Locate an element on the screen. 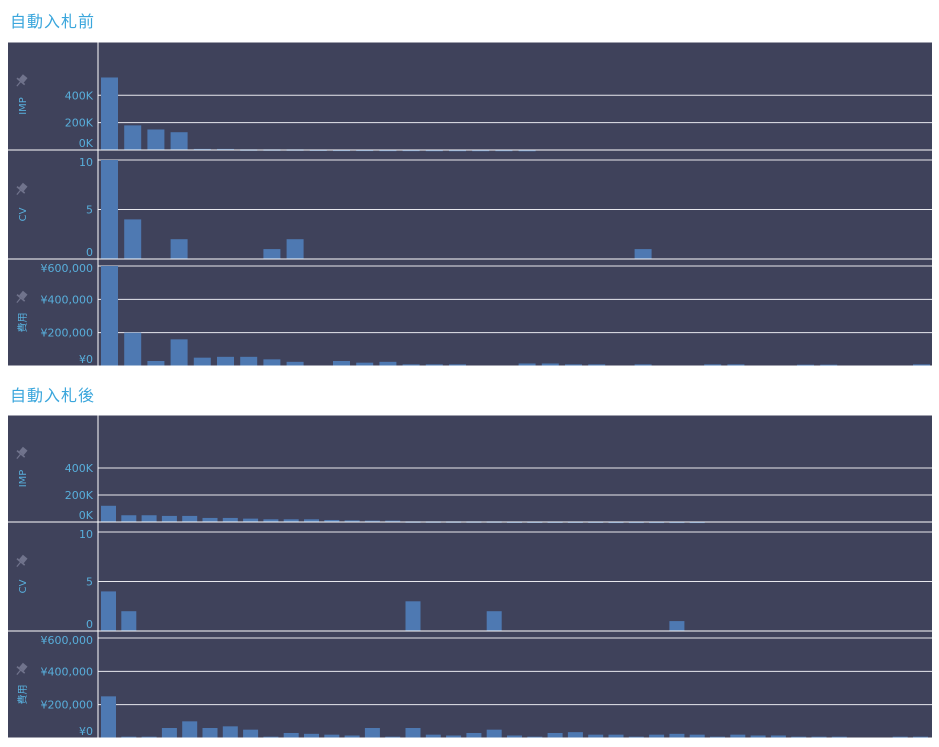 The image size is (939, 747). panel-1-1: 0 5 10 CV is located at coordinates (470, 580).